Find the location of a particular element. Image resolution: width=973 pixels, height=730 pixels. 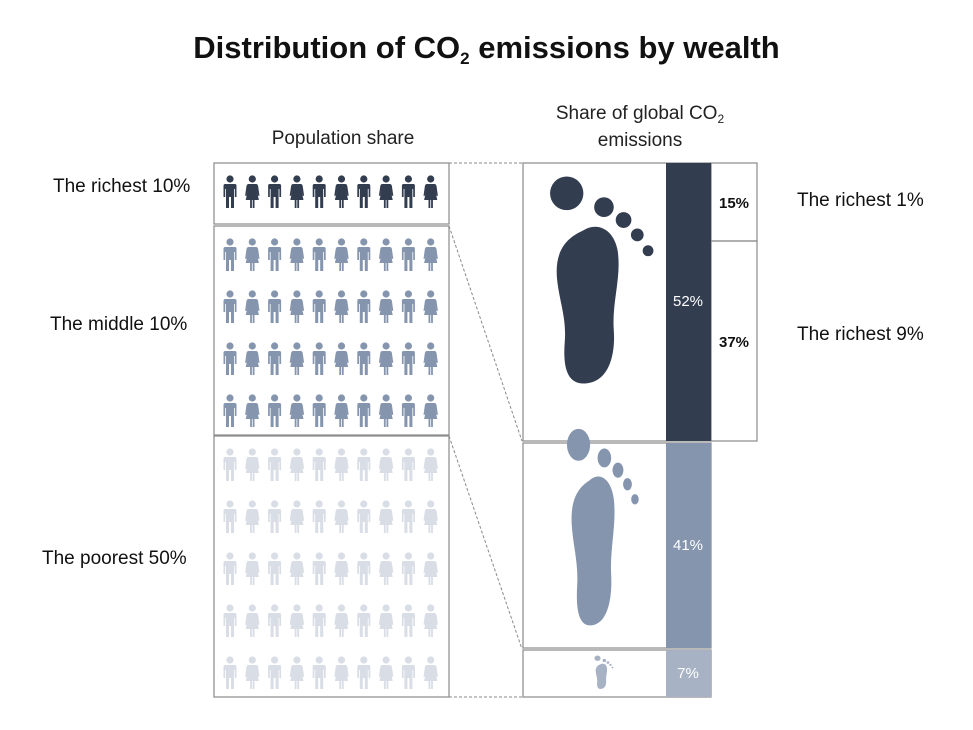

bar-poorest is located at coordinates (688, 673).